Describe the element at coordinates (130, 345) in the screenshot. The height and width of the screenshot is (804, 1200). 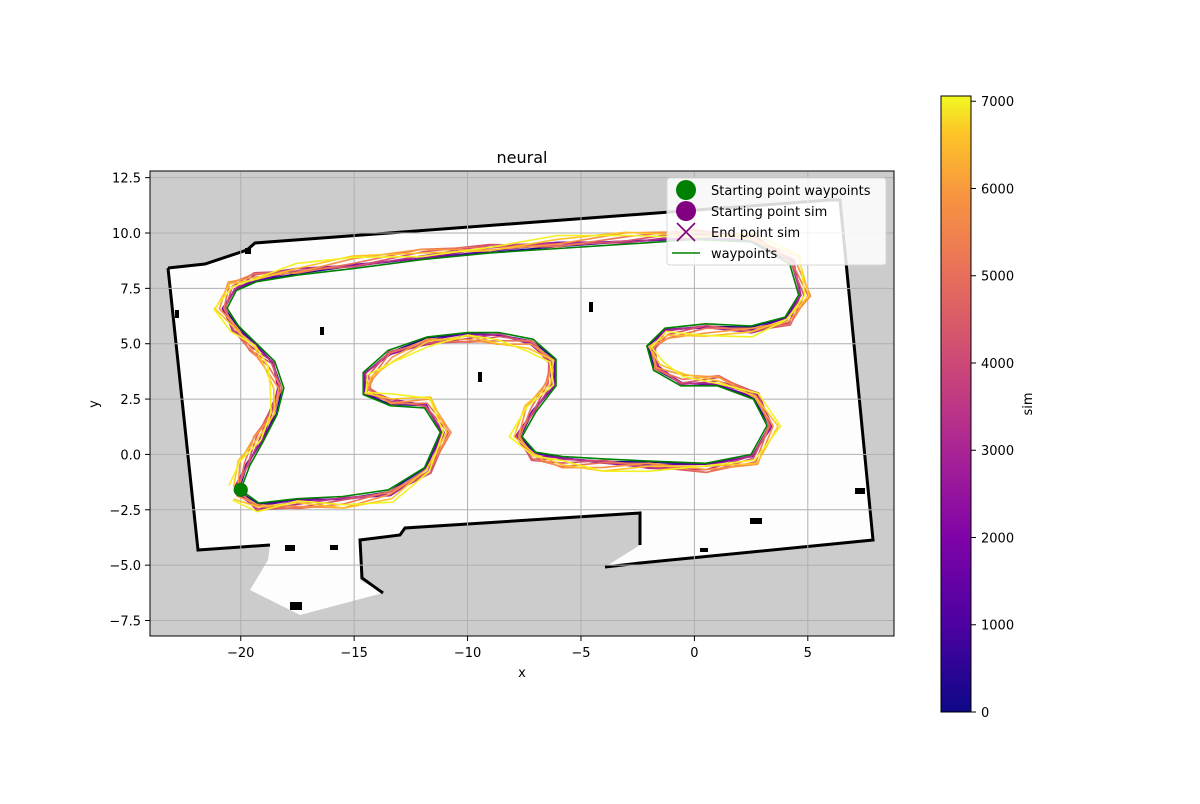
I see `y-tick-label: 5.0` at that location.